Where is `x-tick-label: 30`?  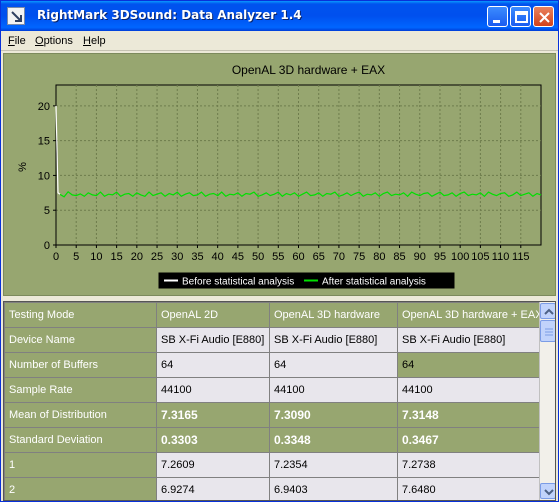 x-tick-label: 30 is located at coordinates (177, 257).